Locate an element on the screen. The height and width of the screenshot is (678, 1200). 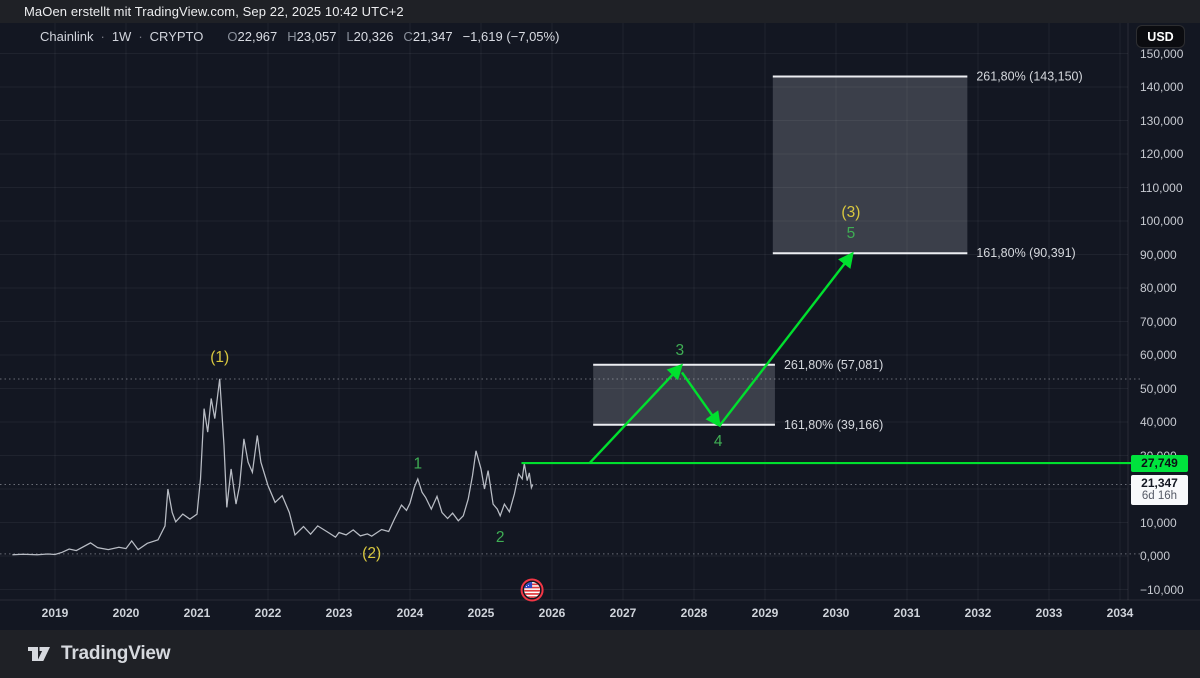
x-axis-label: 2027 is located at coordinates (623, 613).